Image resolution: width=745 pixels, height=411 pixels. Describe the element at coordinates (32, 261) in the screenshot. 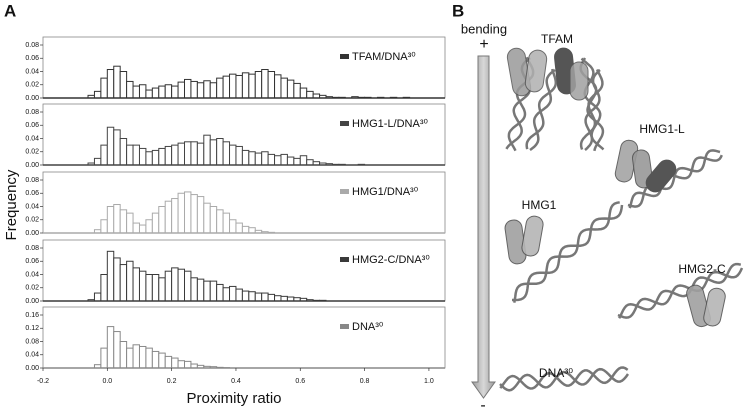

I see `y-tick-label: 0.06` at that location.